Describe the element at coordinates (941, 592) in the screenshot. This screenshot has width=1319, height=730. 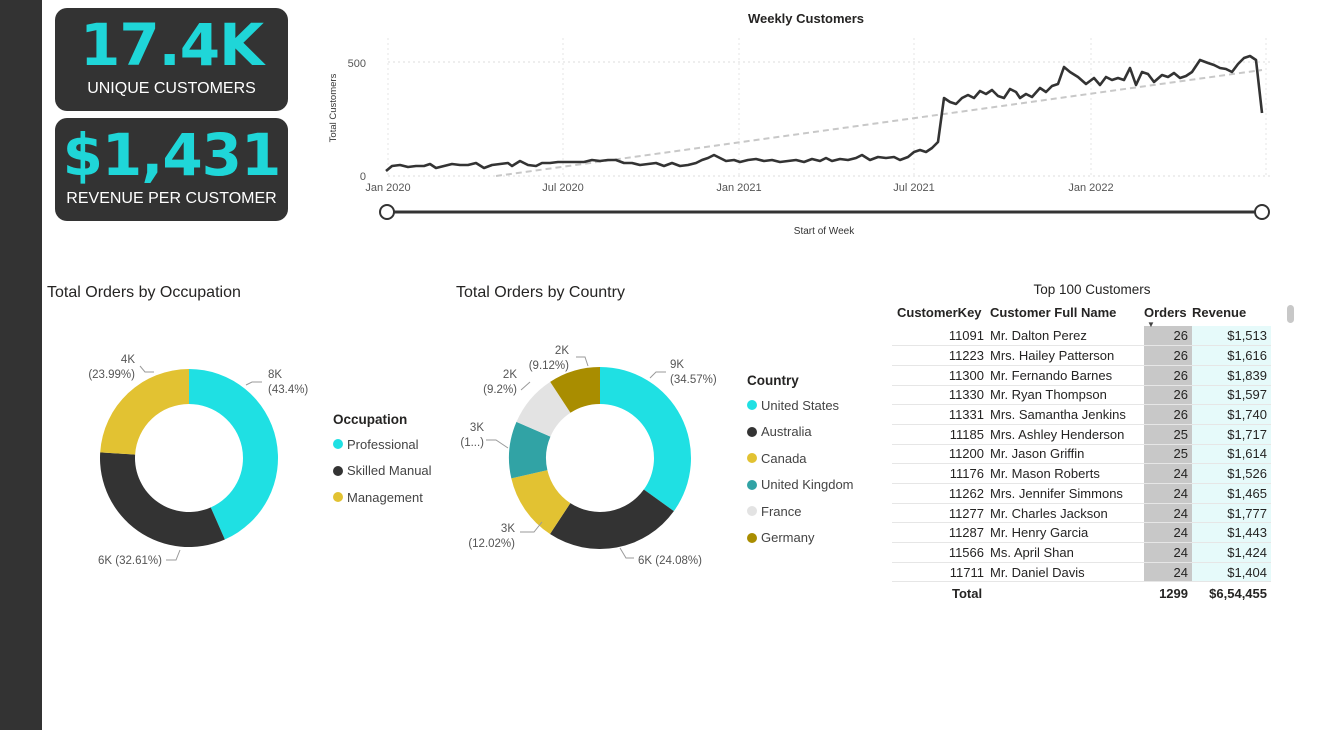
I see `total-label: Total` at that location.